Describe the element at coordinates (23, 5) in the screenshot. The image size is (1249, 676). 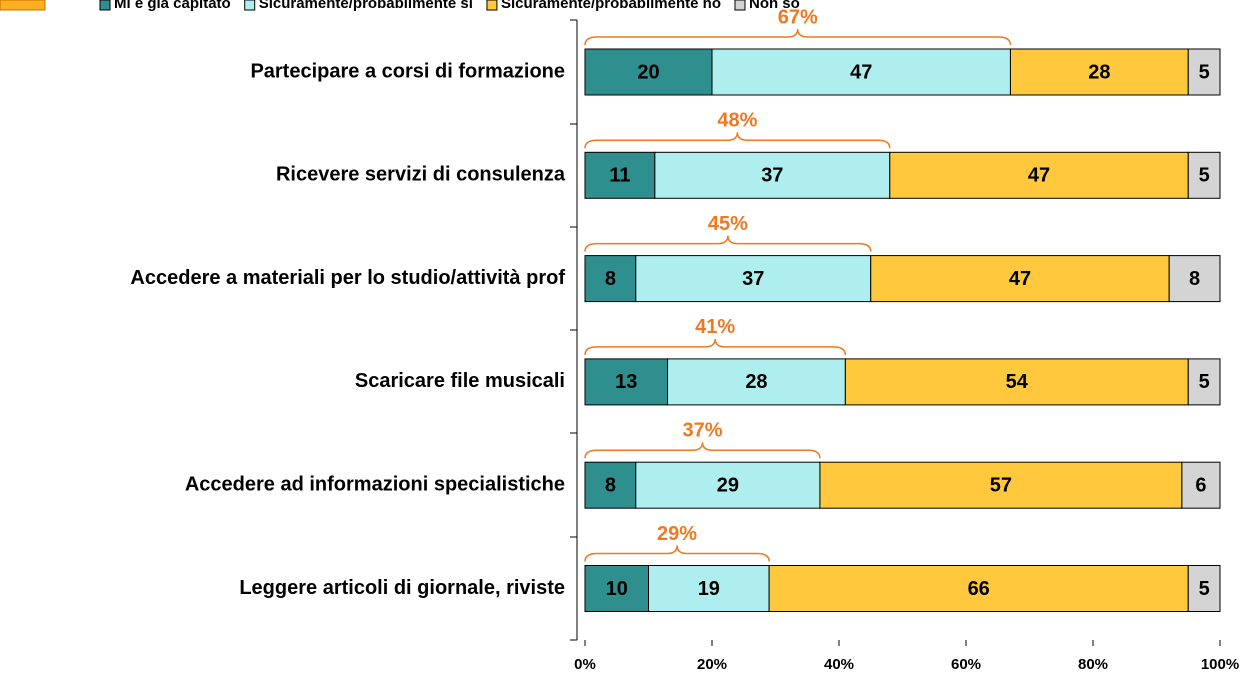
I see `corner-box` at that location.